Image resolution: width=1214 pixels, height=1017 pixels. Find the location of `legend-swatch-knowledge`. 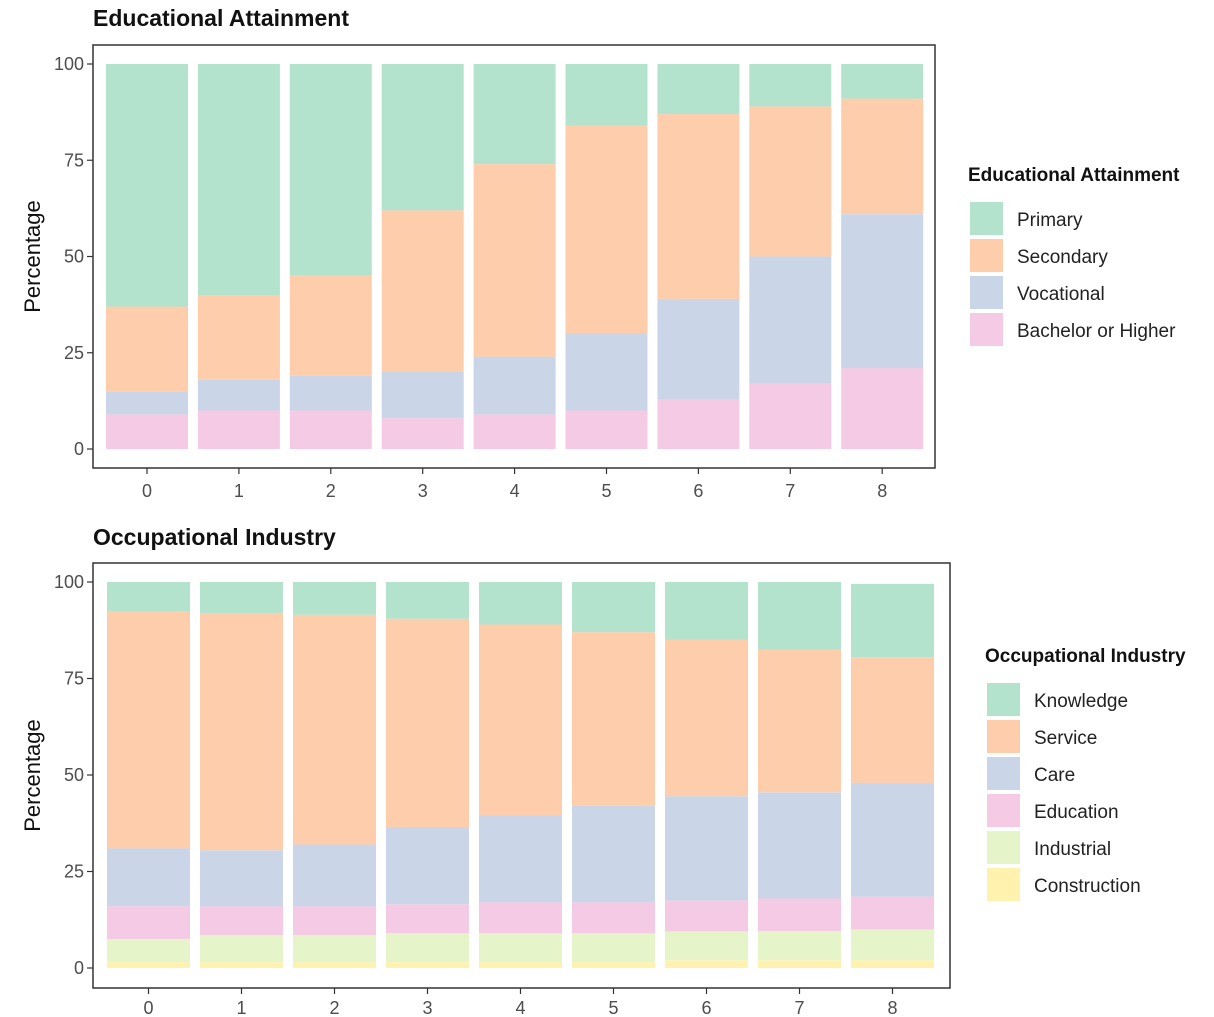

legend-swatch-knowledge is located at coordinates (1003, 699).